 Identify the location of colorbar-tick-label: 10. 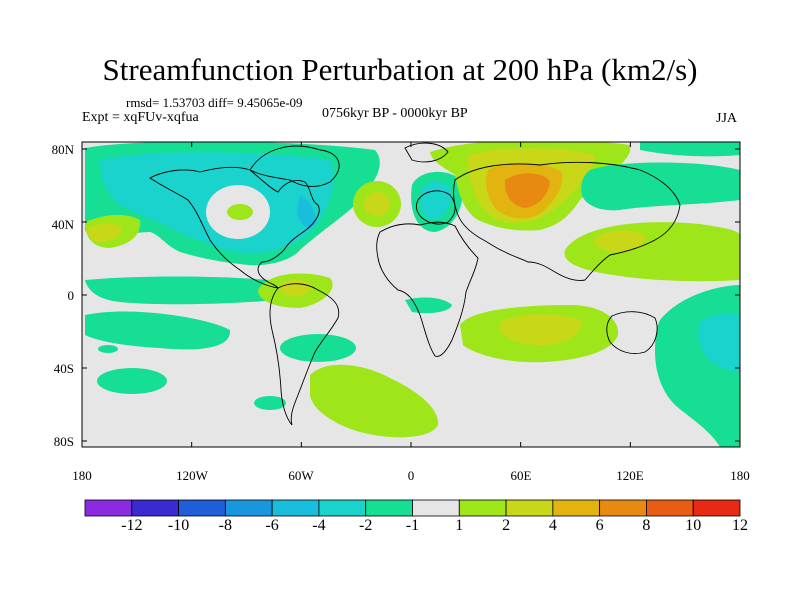
(693, 525).